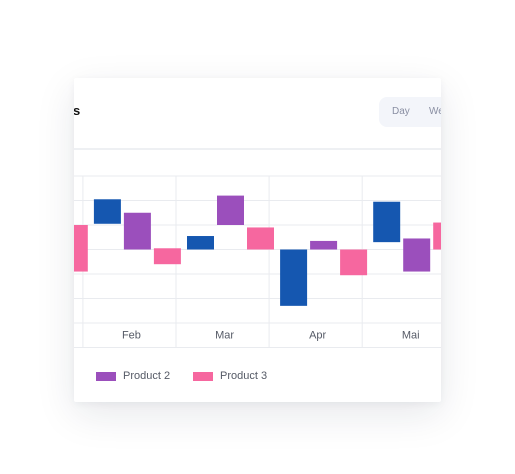 This screenshot has height=474, width=515. I want to click on bar-product2-mar, so click(230, 210).